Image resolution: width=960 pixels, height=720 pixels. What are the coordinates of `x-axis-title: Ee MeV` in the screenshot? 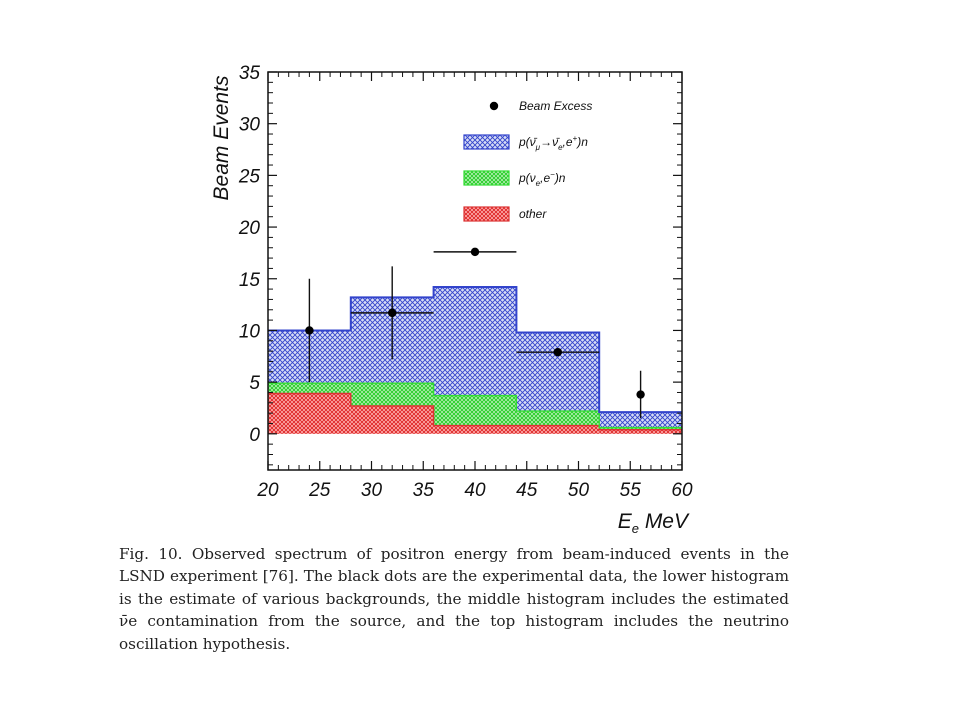 It's located at (654, 523).